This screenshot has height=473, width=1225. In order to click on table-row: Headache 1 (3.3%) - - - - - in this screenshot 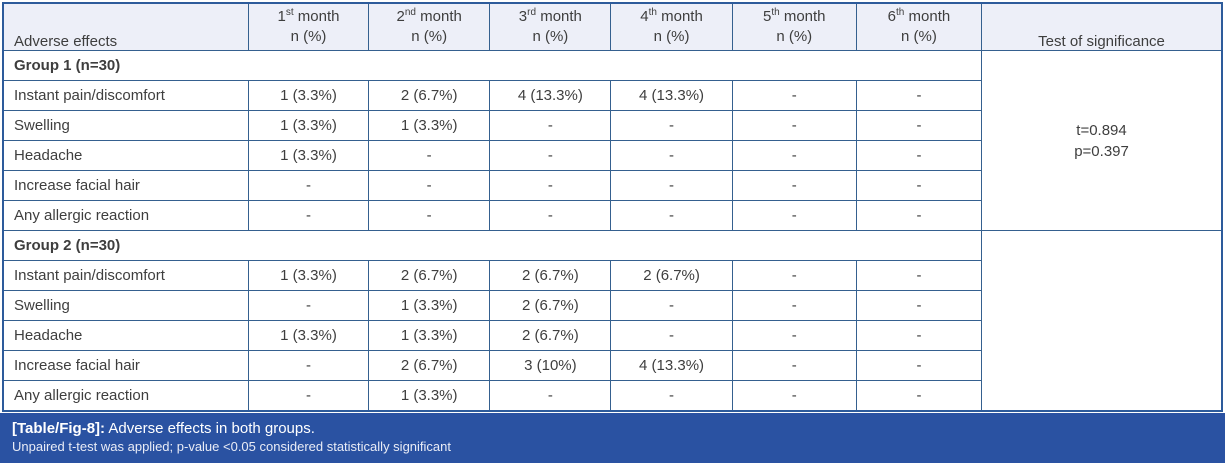, I will do `click(612, 155)`.